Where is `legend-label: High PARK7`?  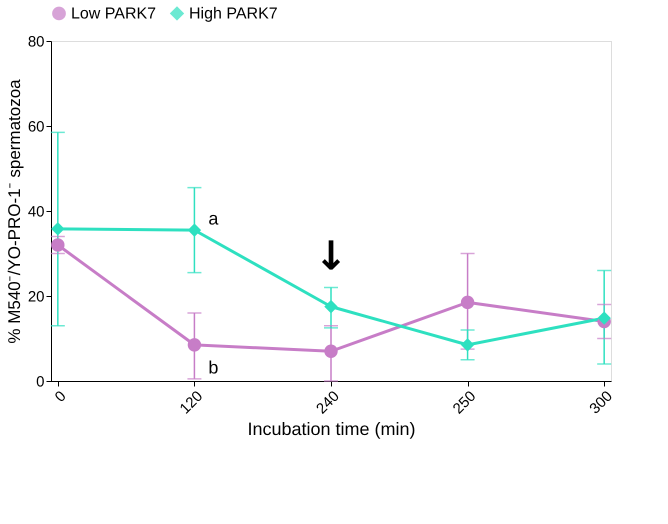 legend-label: High PARK7 is located at coordinates (233, 13).